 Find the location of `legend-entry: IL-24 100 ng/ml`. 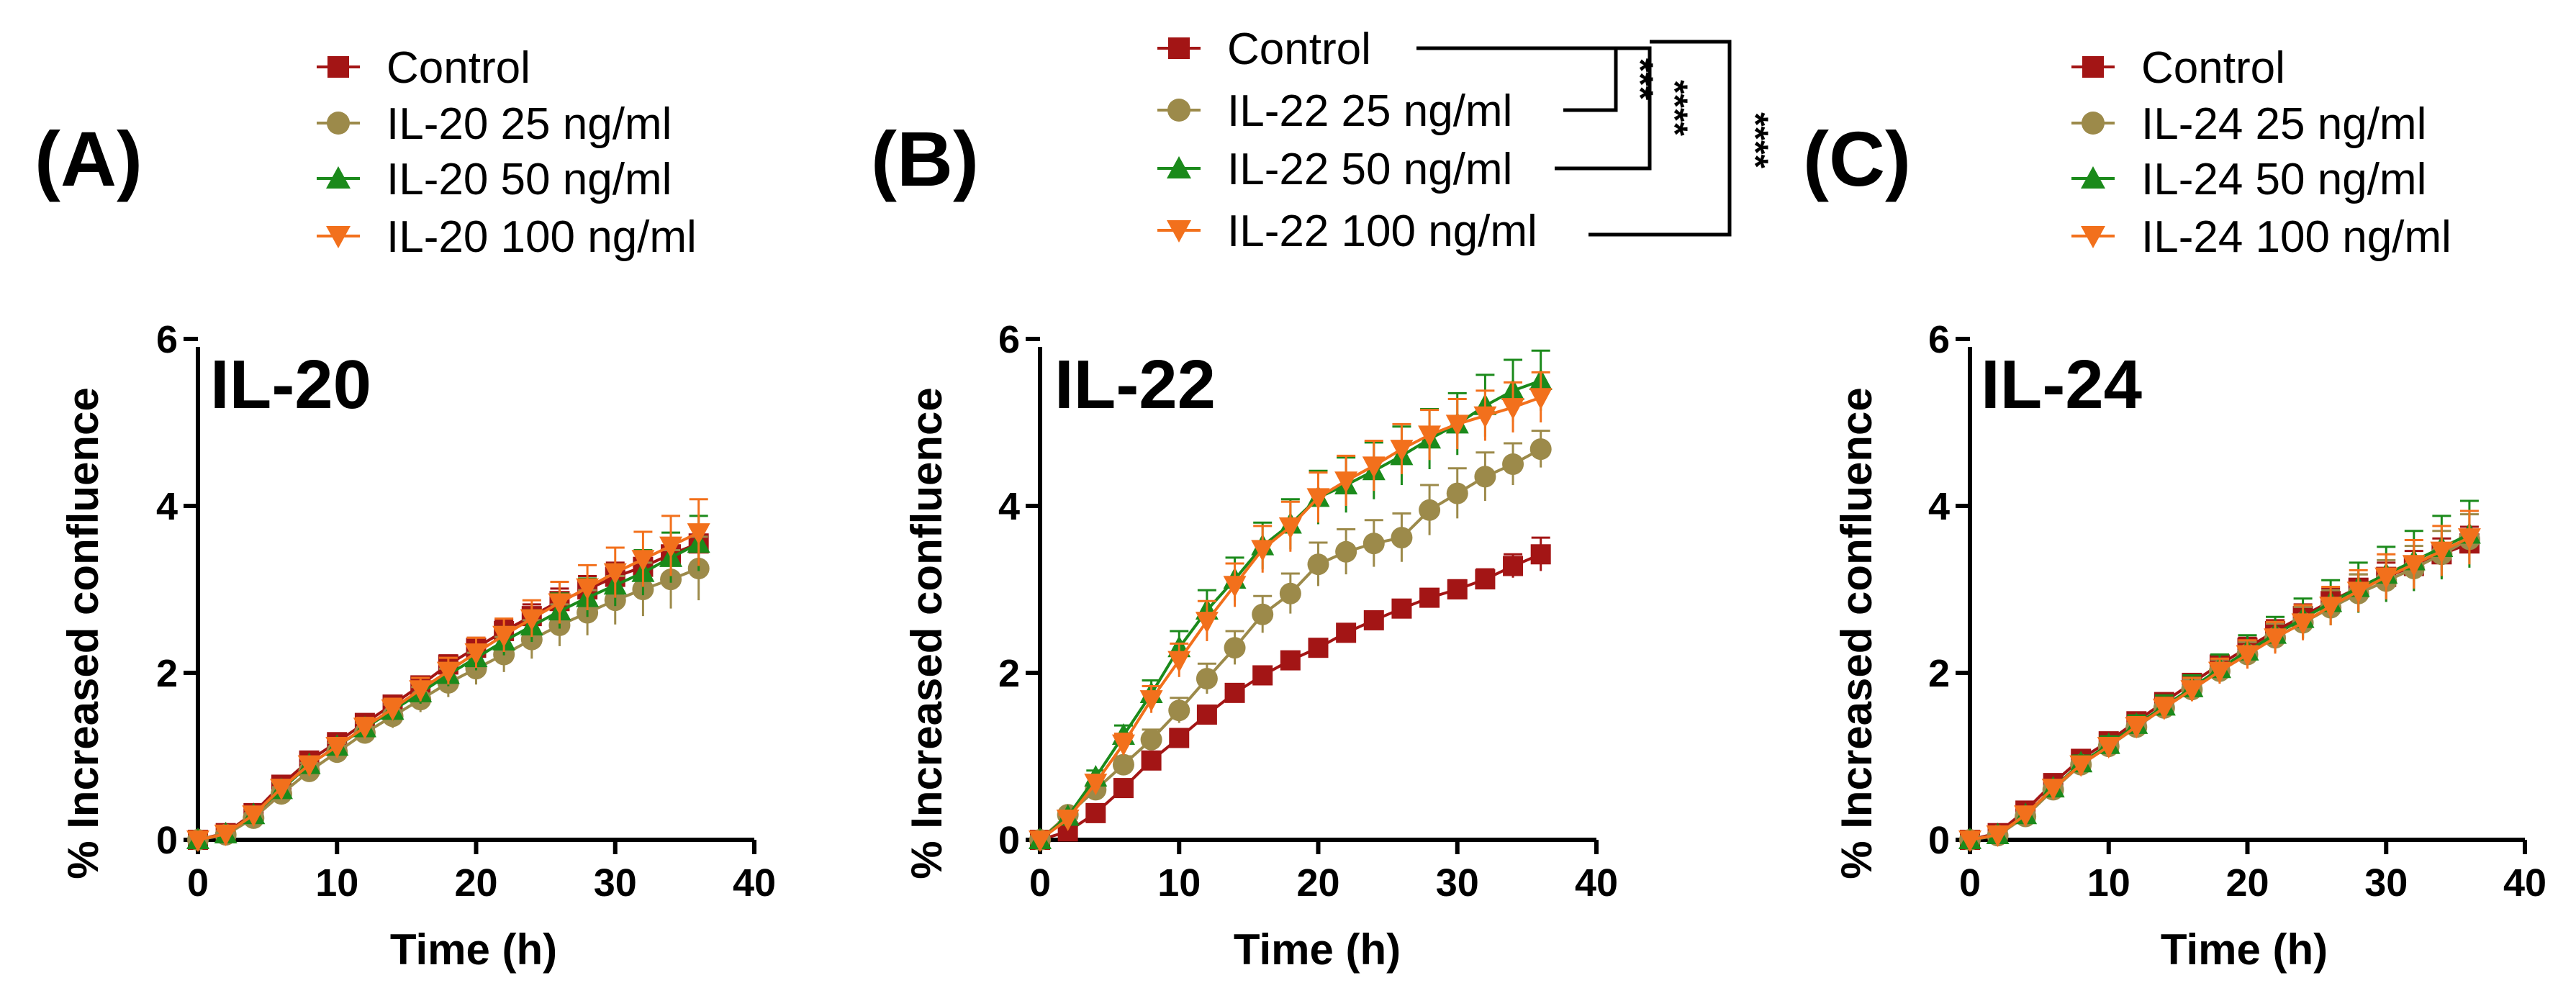

legend-entry: IL-24 100 ng/ml is located at coordinates (2261, 237).